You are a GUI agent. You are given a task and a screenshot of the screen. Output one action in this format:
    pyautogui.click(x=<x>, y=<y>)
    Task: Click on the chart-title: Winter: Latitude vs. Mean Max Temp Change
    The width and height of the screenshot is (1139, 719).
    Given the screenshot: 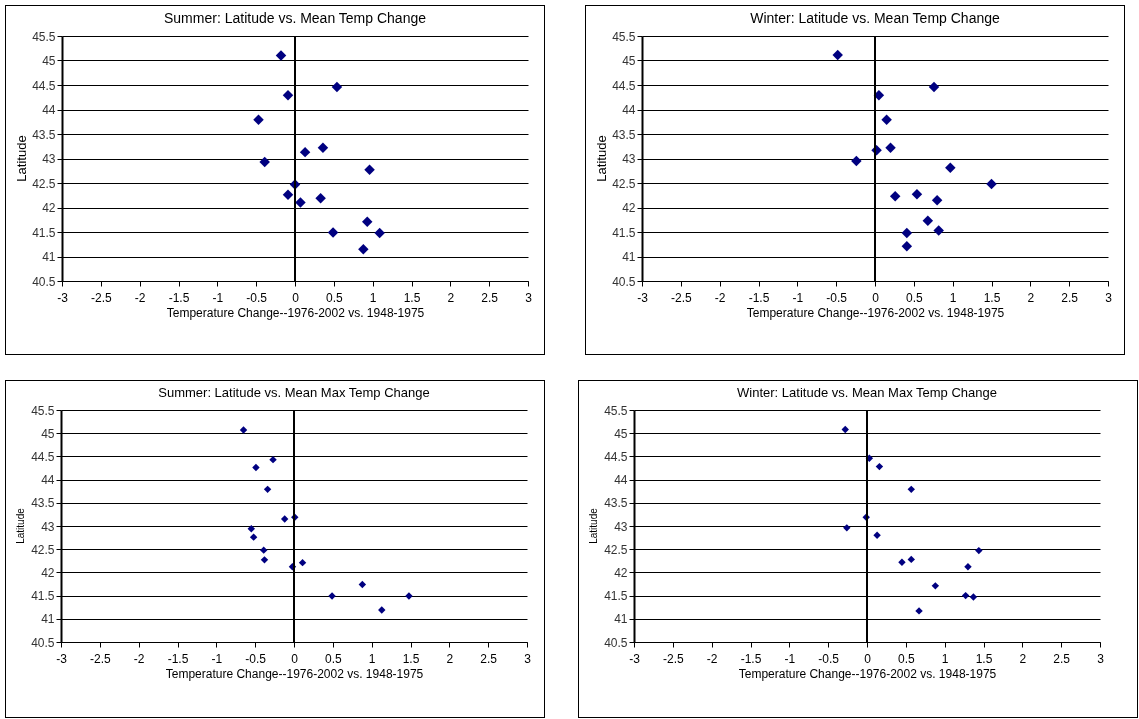 What is the action you would take?
    pyautogui.click(x=867, y=392)
    